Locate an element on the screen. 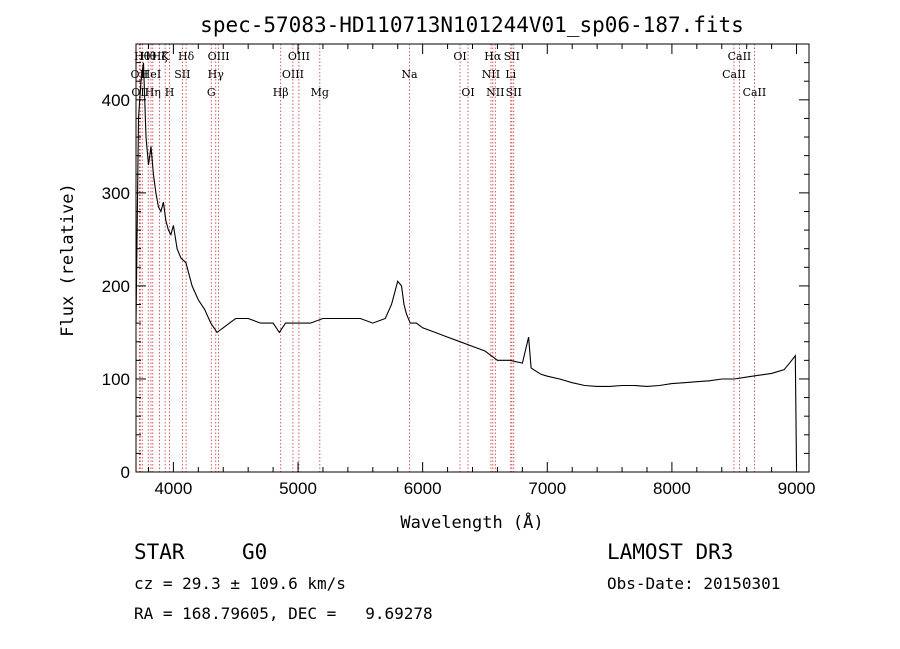 This screenshot has height=649, width=900. y-tick-label: 0 is located at coordinates (125, 472).